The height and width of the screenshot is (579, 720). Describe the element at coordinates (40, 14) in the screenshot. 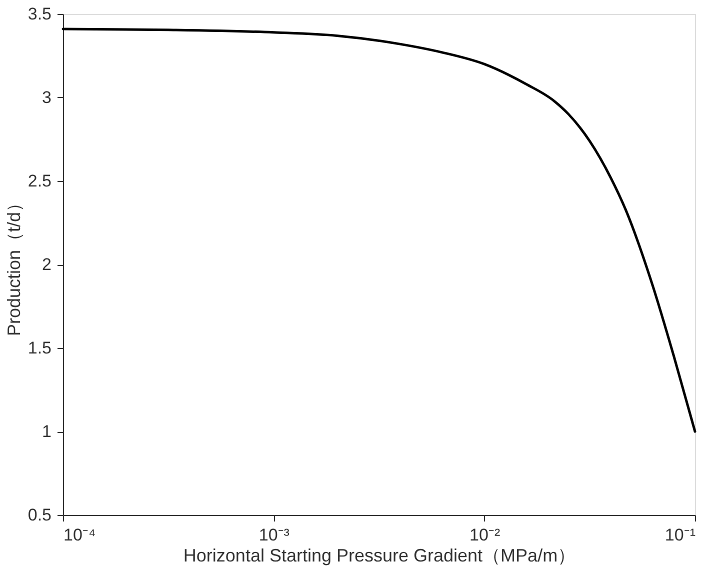

I see `y-tick-label: 3.5` at that location.